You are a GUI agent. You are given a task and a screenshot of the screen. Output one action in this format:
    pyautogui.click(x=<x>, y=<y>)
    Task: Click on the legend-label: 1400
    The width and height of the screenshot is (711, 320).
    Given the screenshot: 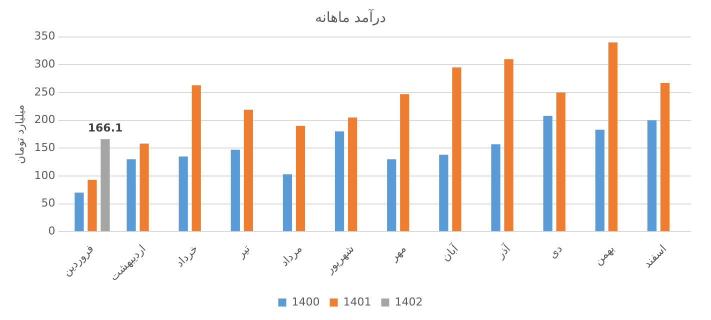 What is the action you would take?
    pyautogui.click(x=306, y=301)
    